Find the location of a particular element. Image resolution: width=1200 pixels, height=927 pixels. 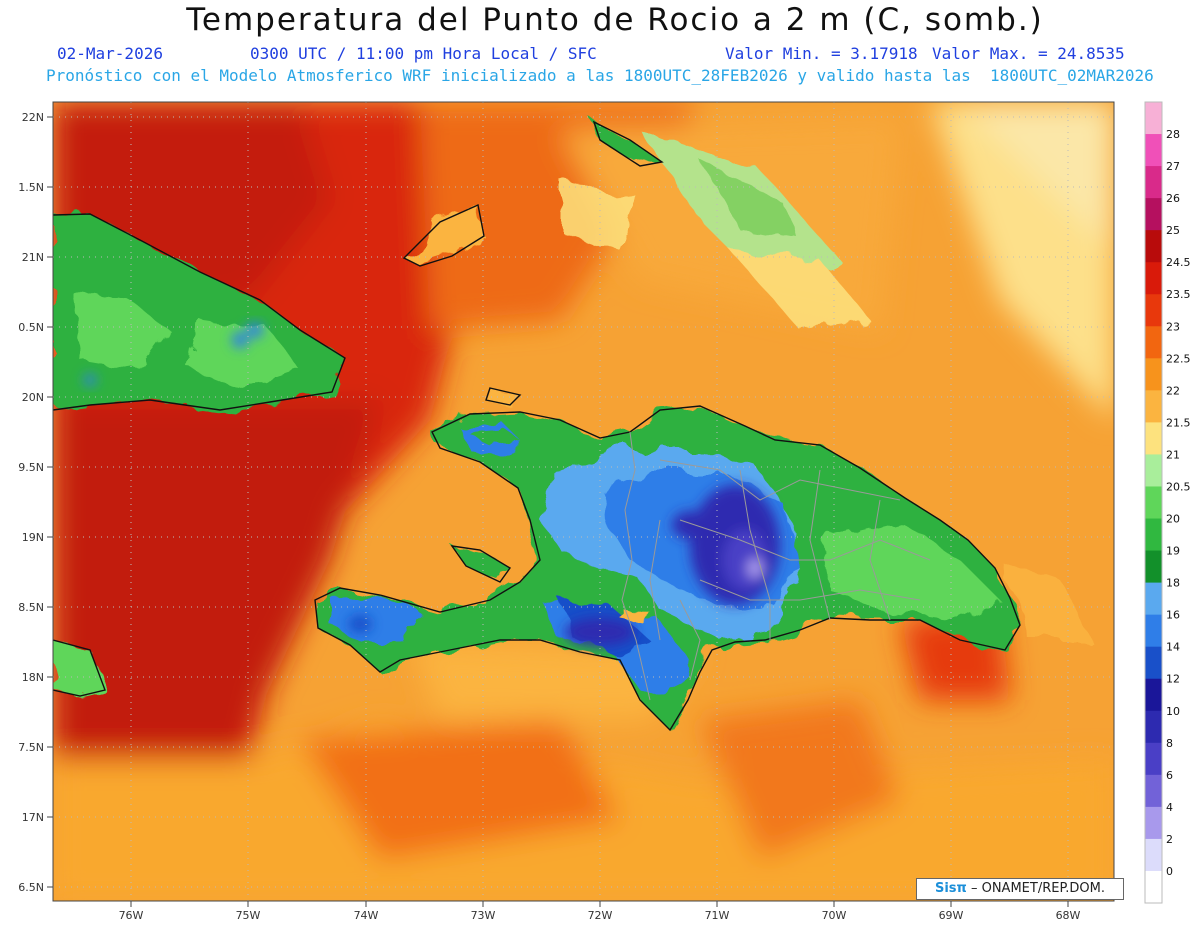

credit-text: – ONAMET/REP.DOM. is located at coordinates (1037, 888).